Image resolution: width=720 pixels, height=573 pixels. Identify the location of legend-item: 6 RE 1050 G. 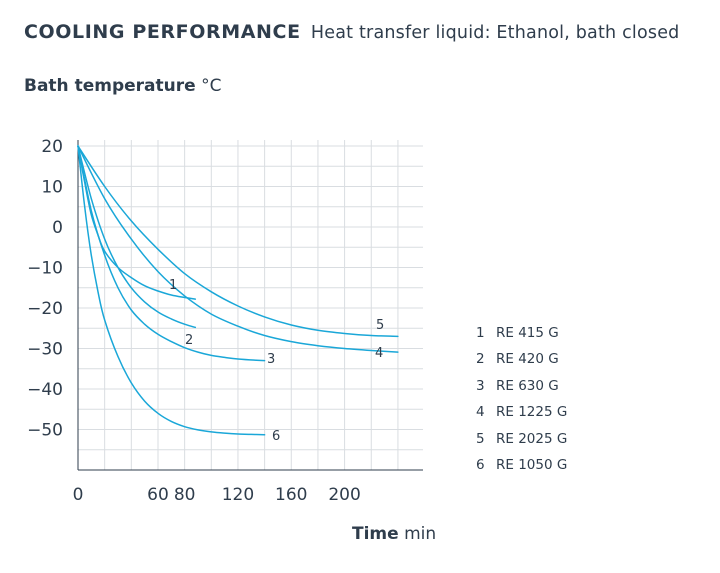
(521, 469).